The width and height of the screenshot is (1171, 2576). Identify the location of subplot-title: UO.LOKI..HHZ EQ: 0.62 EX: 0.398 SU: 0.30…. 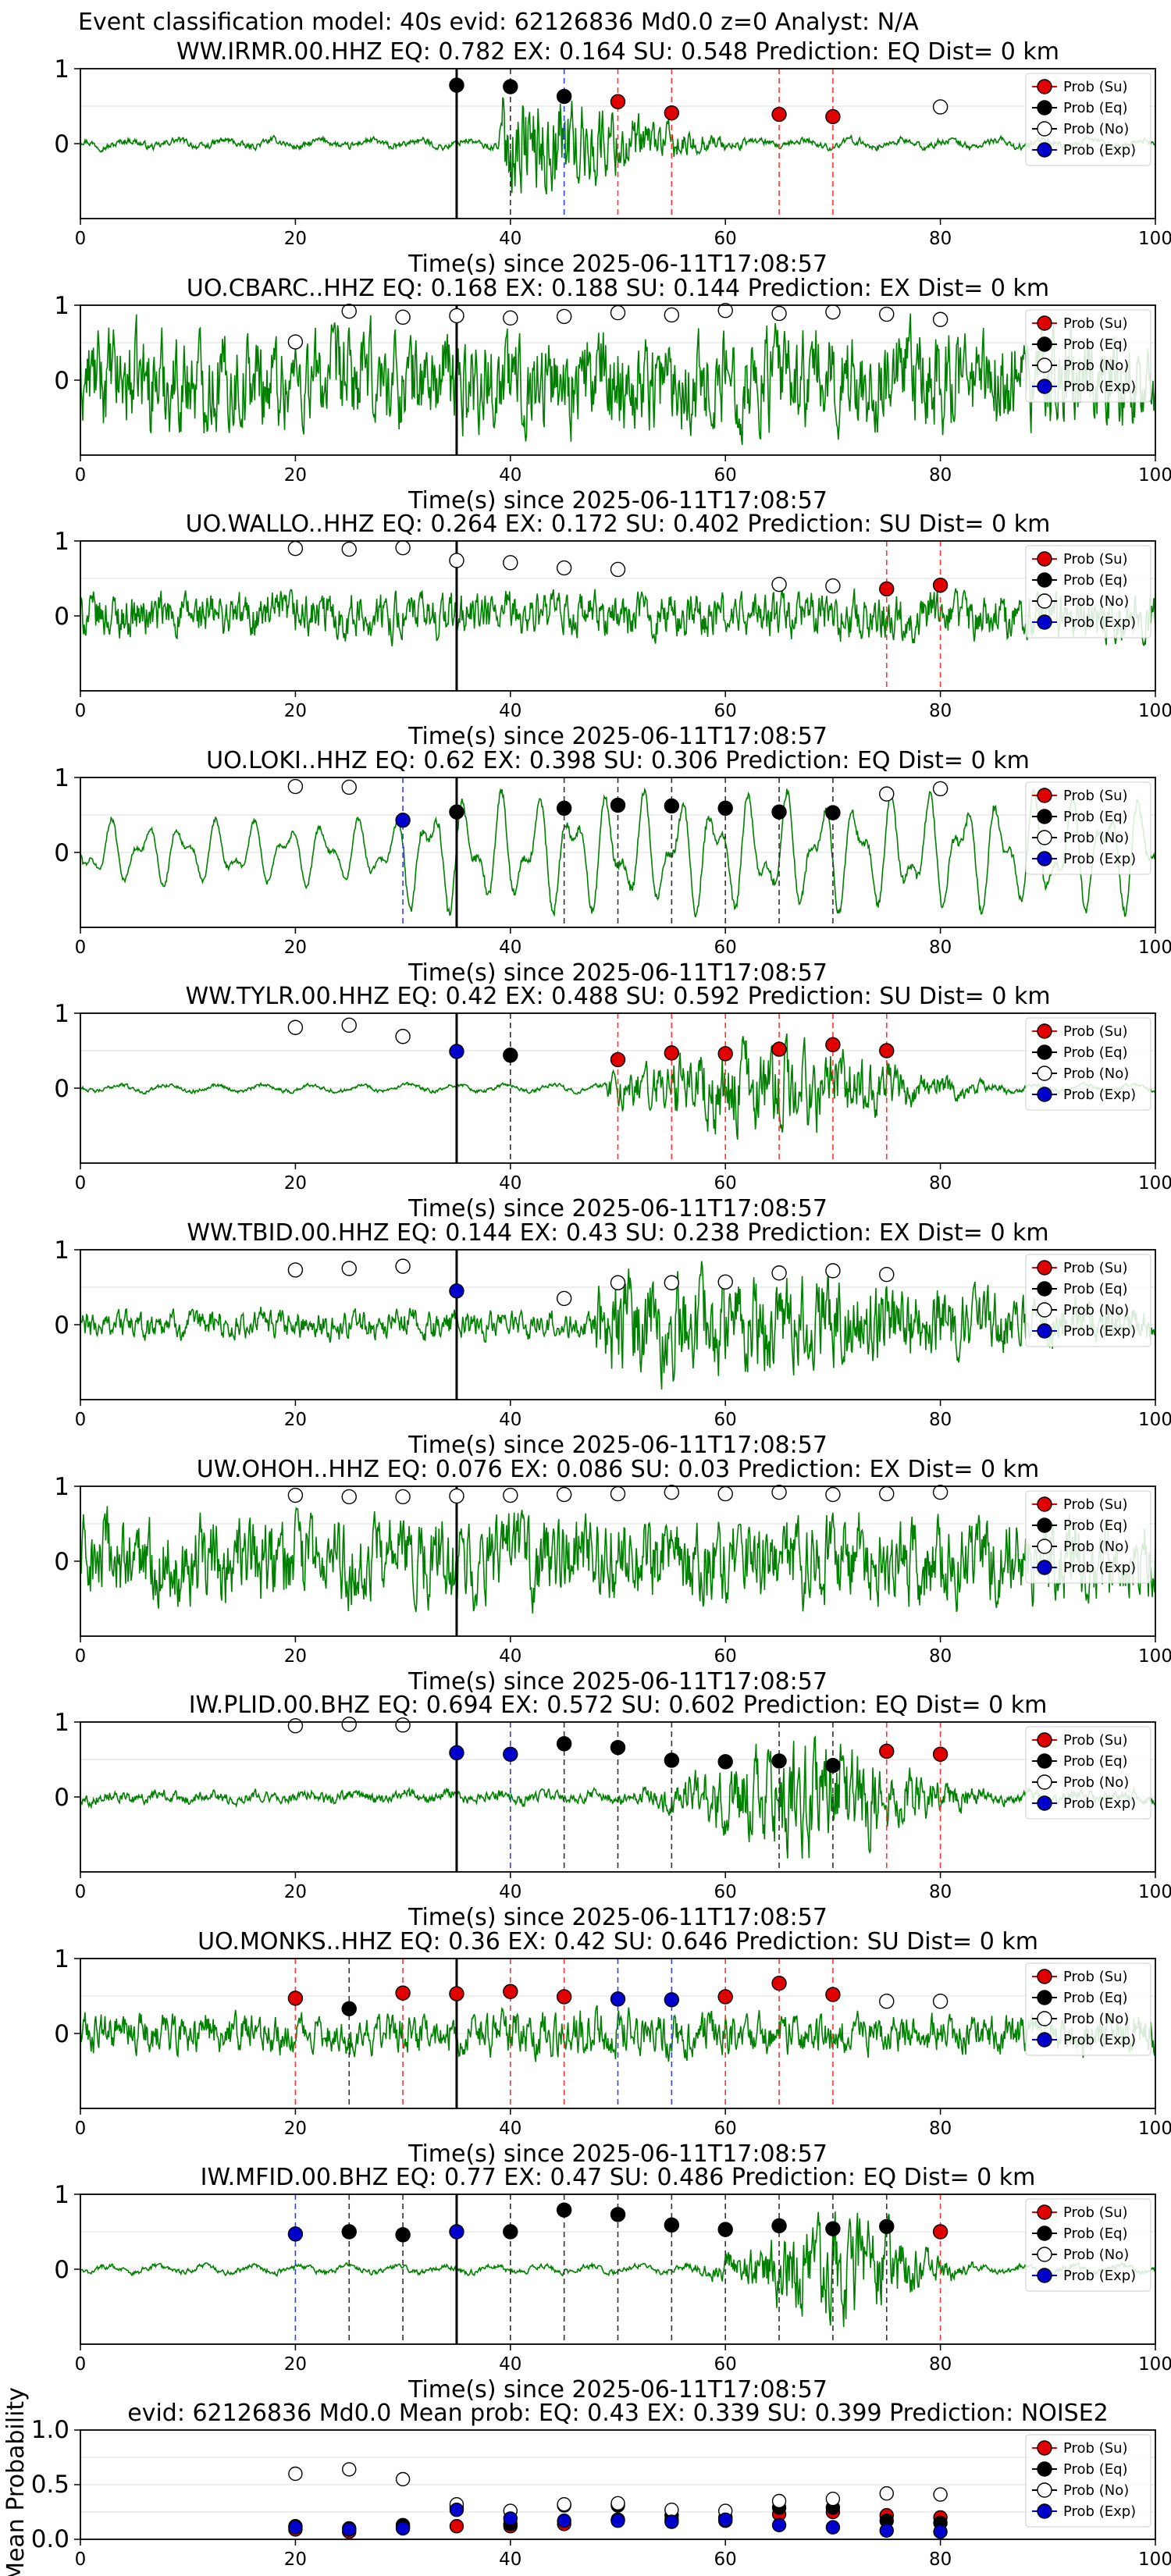
(618, 760).